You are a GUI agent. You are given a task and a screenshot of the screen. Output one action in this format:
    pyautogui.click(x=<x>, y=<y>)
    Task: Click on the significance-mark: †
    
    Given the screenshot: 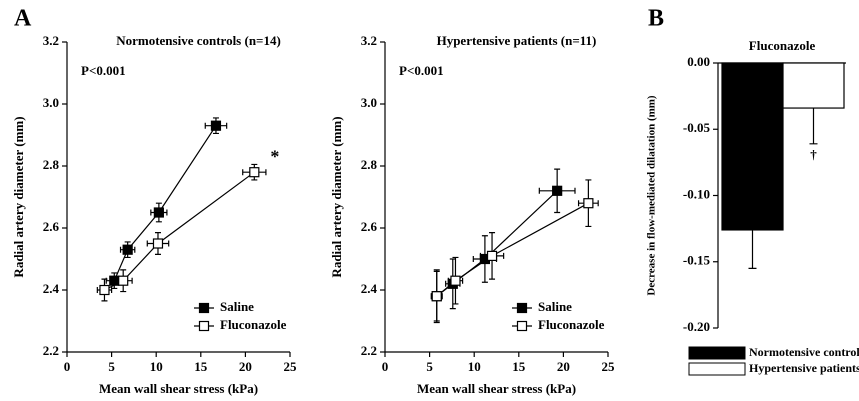 What is the action you would take?
    pyautogui.click(x=813, y=154)
    